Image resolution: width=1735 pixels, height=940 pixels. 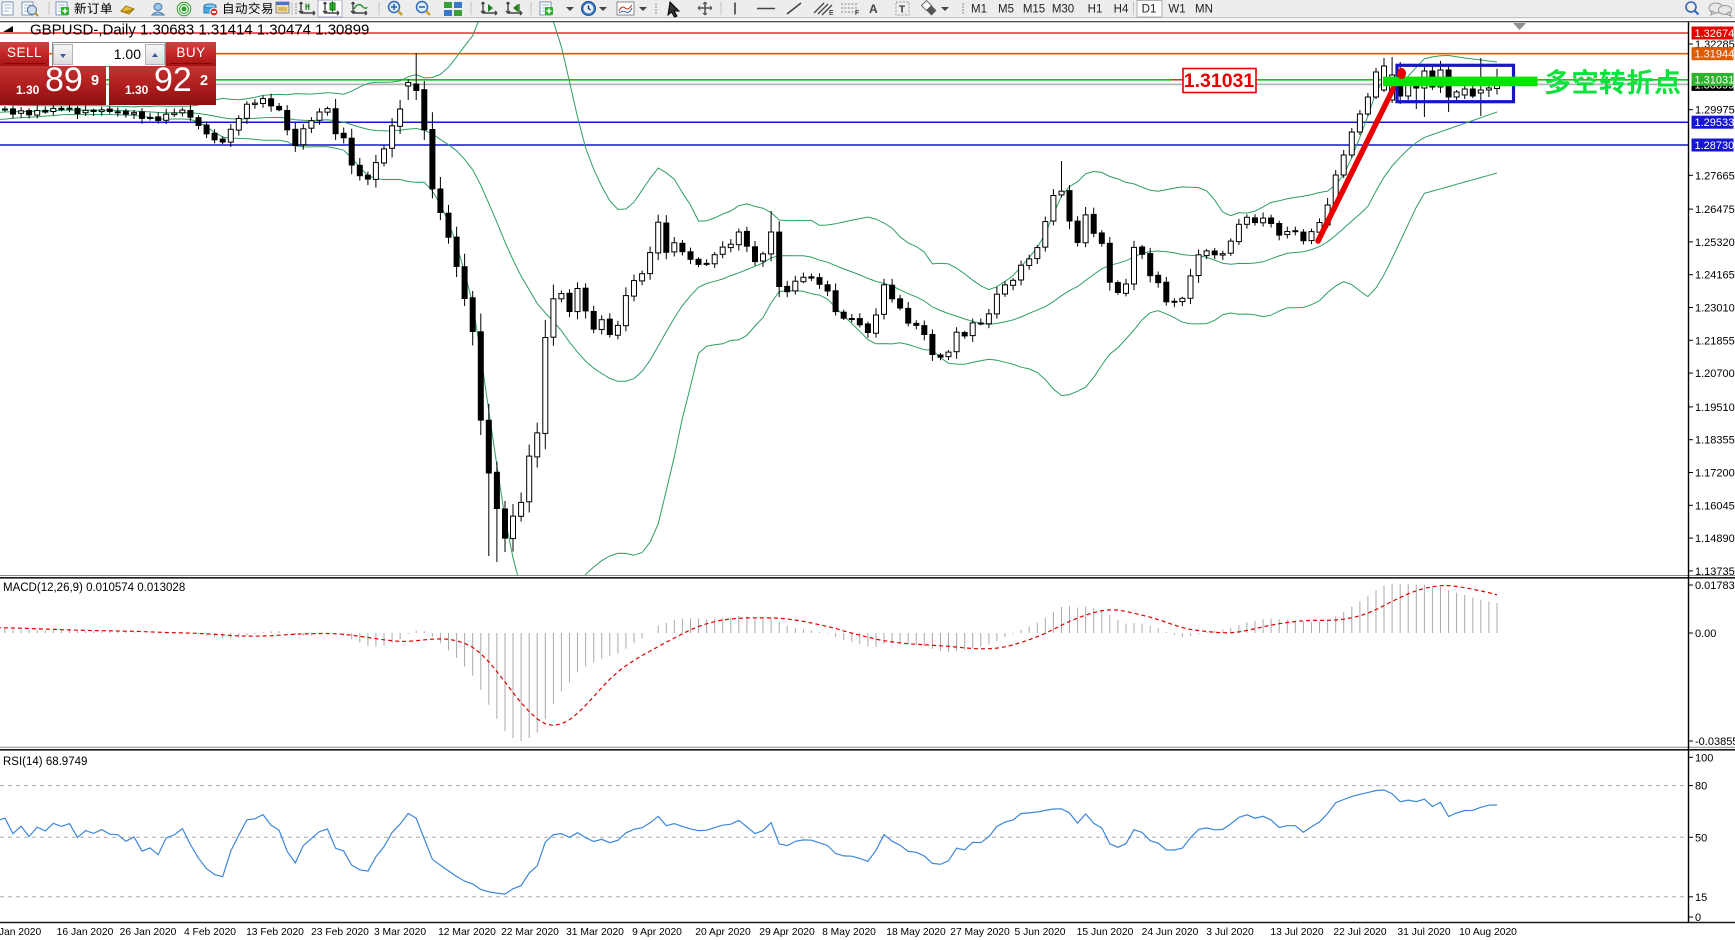 I want to click on svg-text: 1.18355, so click(x=1715, y=441).